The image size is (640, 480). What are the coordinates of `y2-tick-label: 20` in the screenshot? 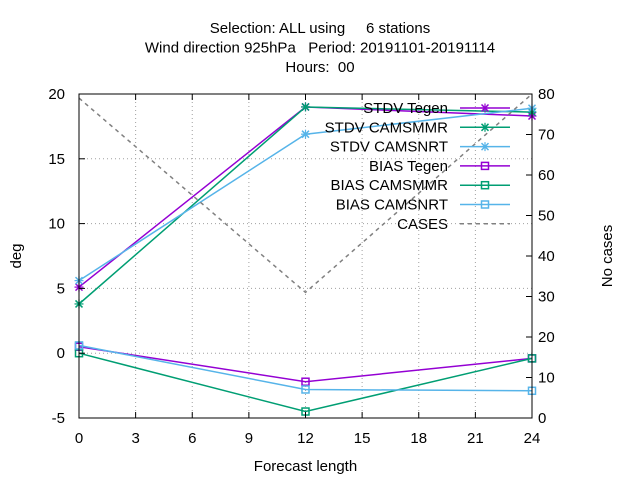 It's located at (546, 337).